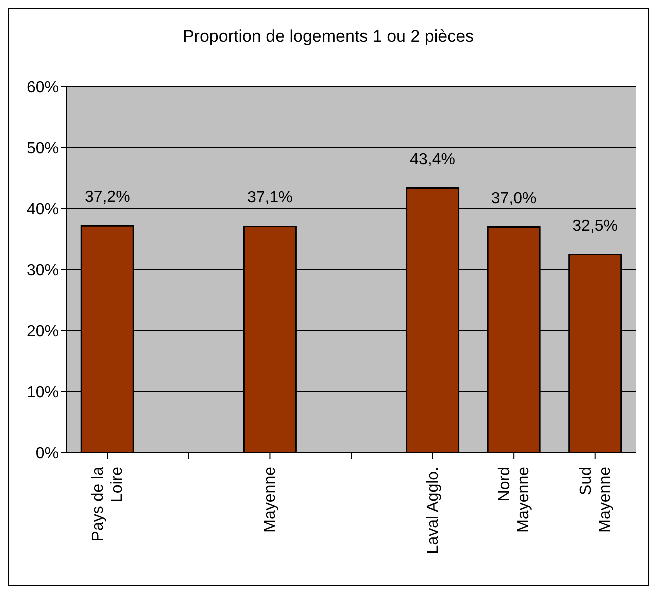 Image resolution: width=657 pixels, height=594 pixels. I want to click on y-tick-label: 20%, so click(42, 332).